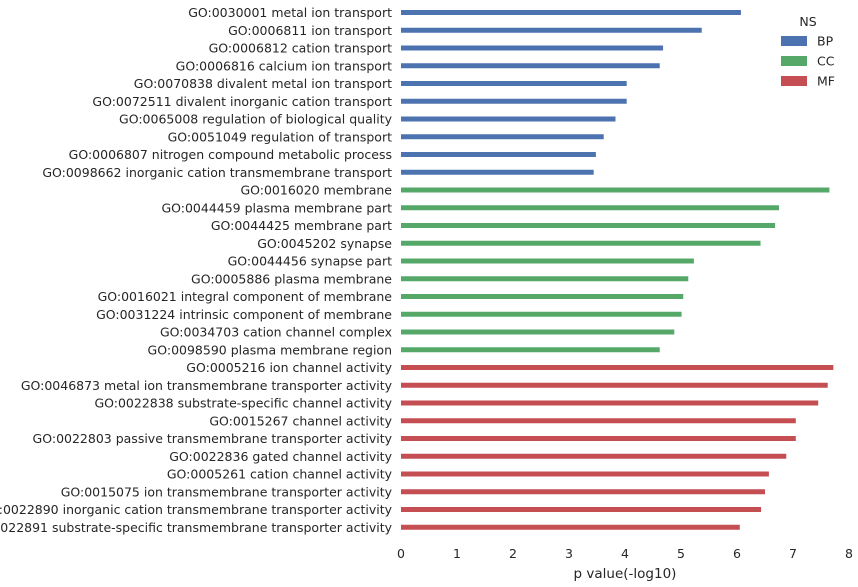 The width and height of the screenshot is (858, 587). What do you see at coordinates (310, 30) in the screenshot?
I see `y-tick-label: GO:0006811 ion transport` at bounding box center [310, 30].